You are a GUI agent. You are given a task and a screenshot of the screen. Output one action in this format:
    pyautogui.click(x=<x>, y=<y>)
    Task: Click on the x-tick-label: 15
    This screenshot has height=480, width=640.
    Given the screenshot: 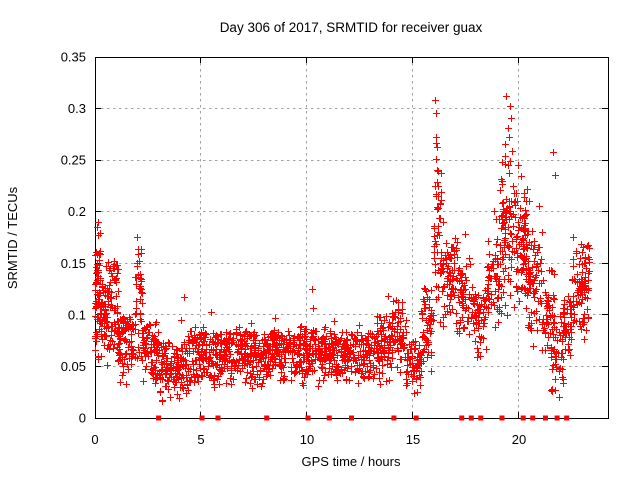 What is the action you would take?
    pyautogui.click(x=413, y=439)
    